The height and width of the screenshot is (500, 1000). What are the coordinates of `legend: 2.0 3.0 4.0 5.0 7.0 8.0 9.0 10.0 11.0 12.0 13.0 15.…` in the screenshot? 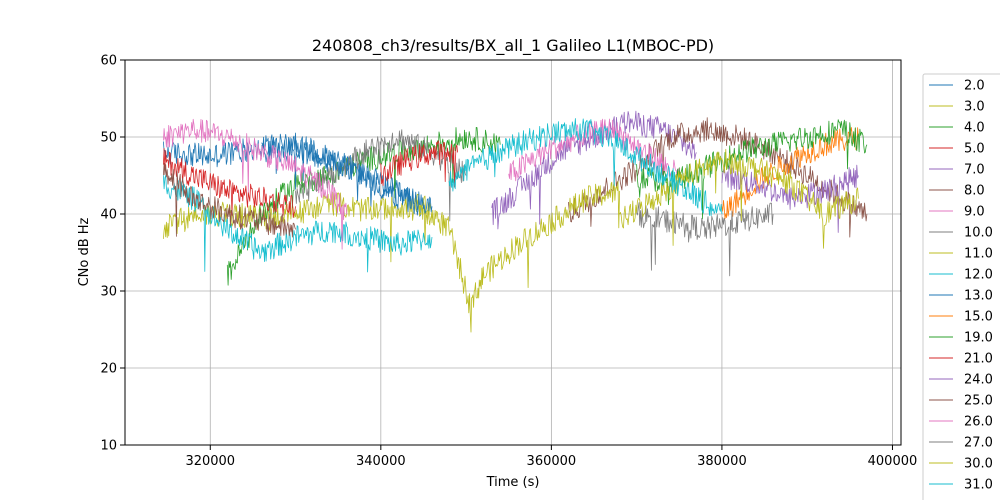 It's located at (961, 286).